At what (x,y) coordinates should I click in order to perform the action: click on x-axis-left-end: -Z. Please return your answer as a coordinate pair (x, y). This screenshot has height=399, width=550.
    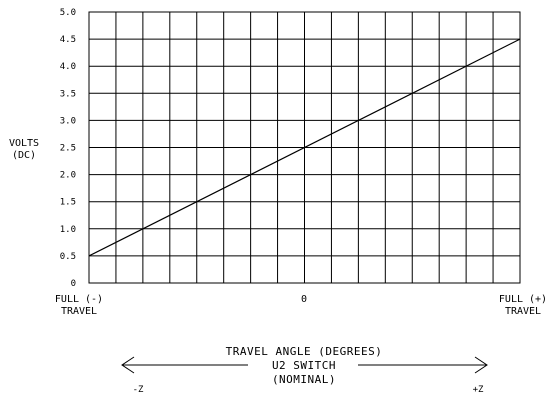
    Looking at the image, I should click on (138, 390).